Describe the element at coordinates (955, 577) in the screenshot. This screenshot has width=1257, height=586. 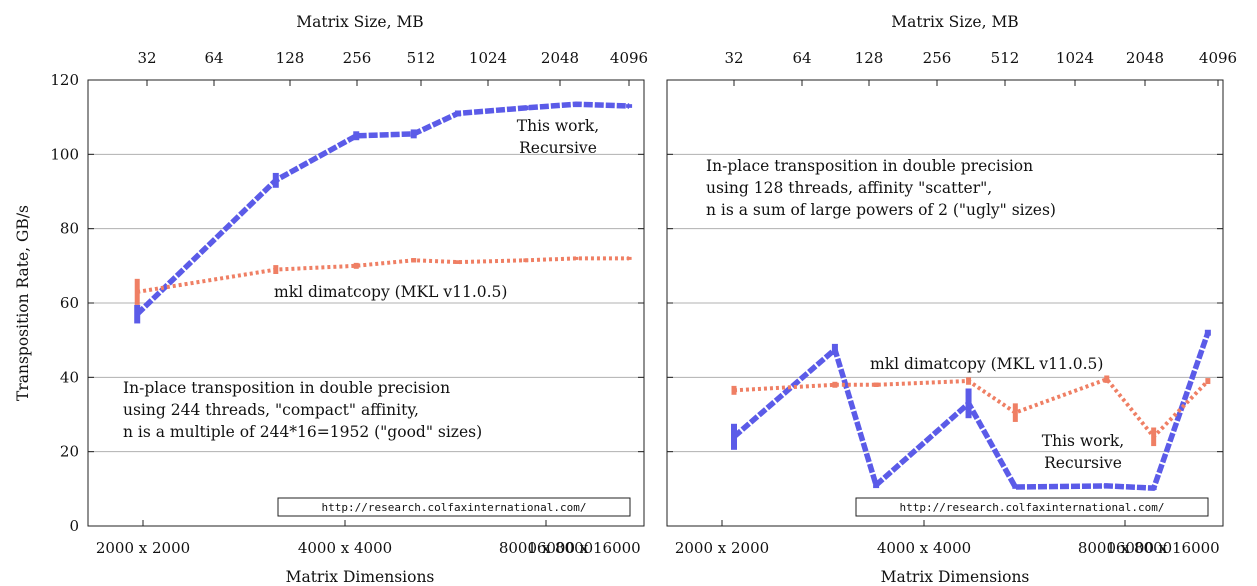
I see `bottom-axis-title-right: Matrix Dimensions` at that location.